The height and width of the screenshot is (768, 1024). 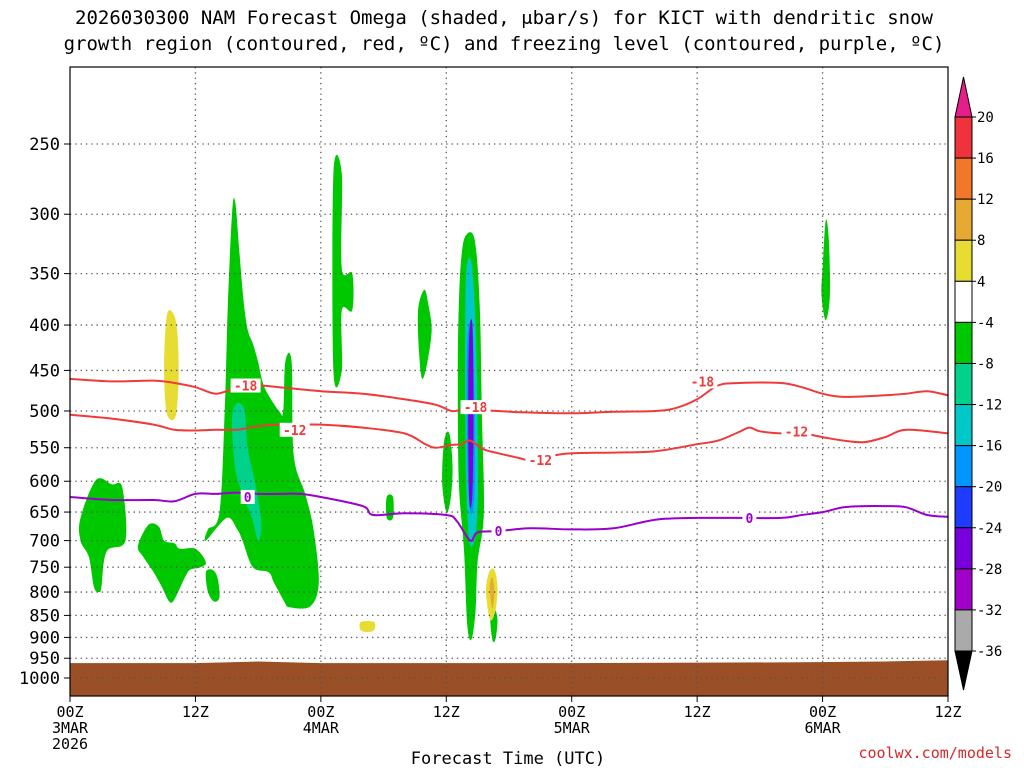 I want to click on y-tick-label-1000: 1000, so click(x=39, y=679).